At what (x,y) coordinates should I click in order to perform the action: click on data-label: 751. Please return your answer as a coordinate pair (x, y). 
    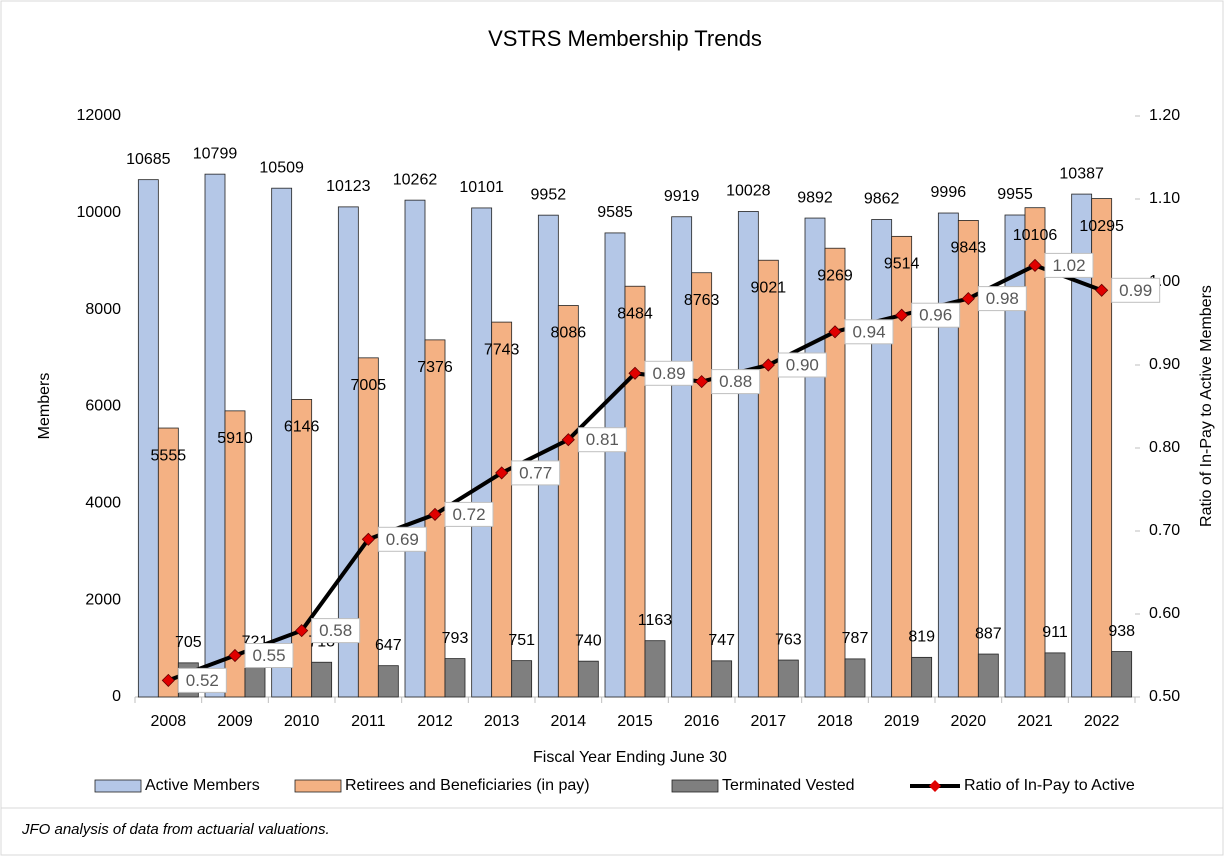
    Looking at the image, I should click on (521, 640).